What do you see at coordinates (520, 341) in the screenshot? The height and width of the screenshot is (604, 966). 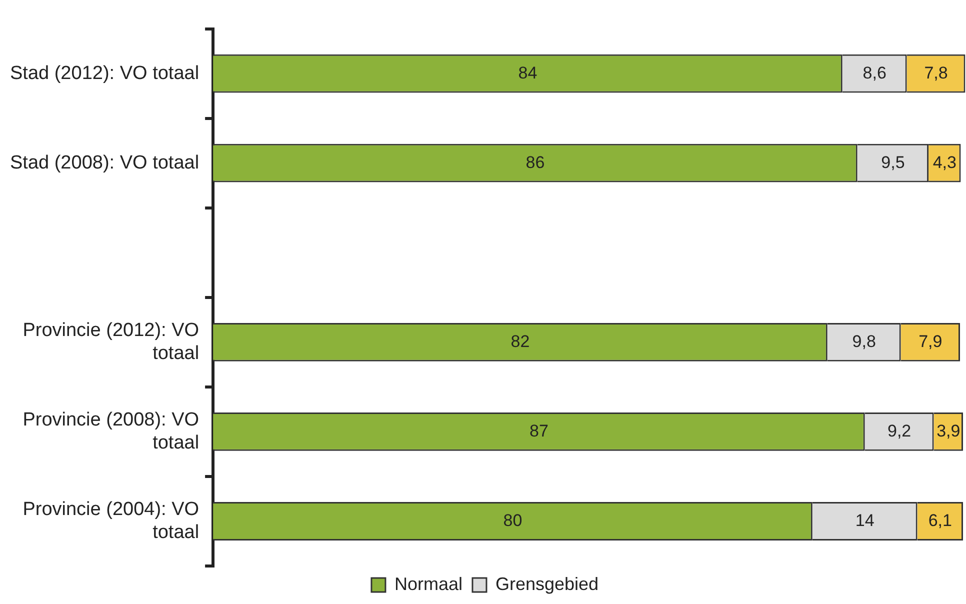 I see `data-label: 82` at bounding box center [520, 341].